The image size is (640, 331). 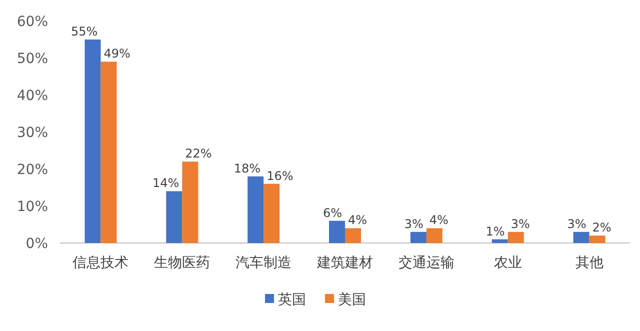 I want to click on x-tick-label: 信息技术, so click(x=100, y=263).